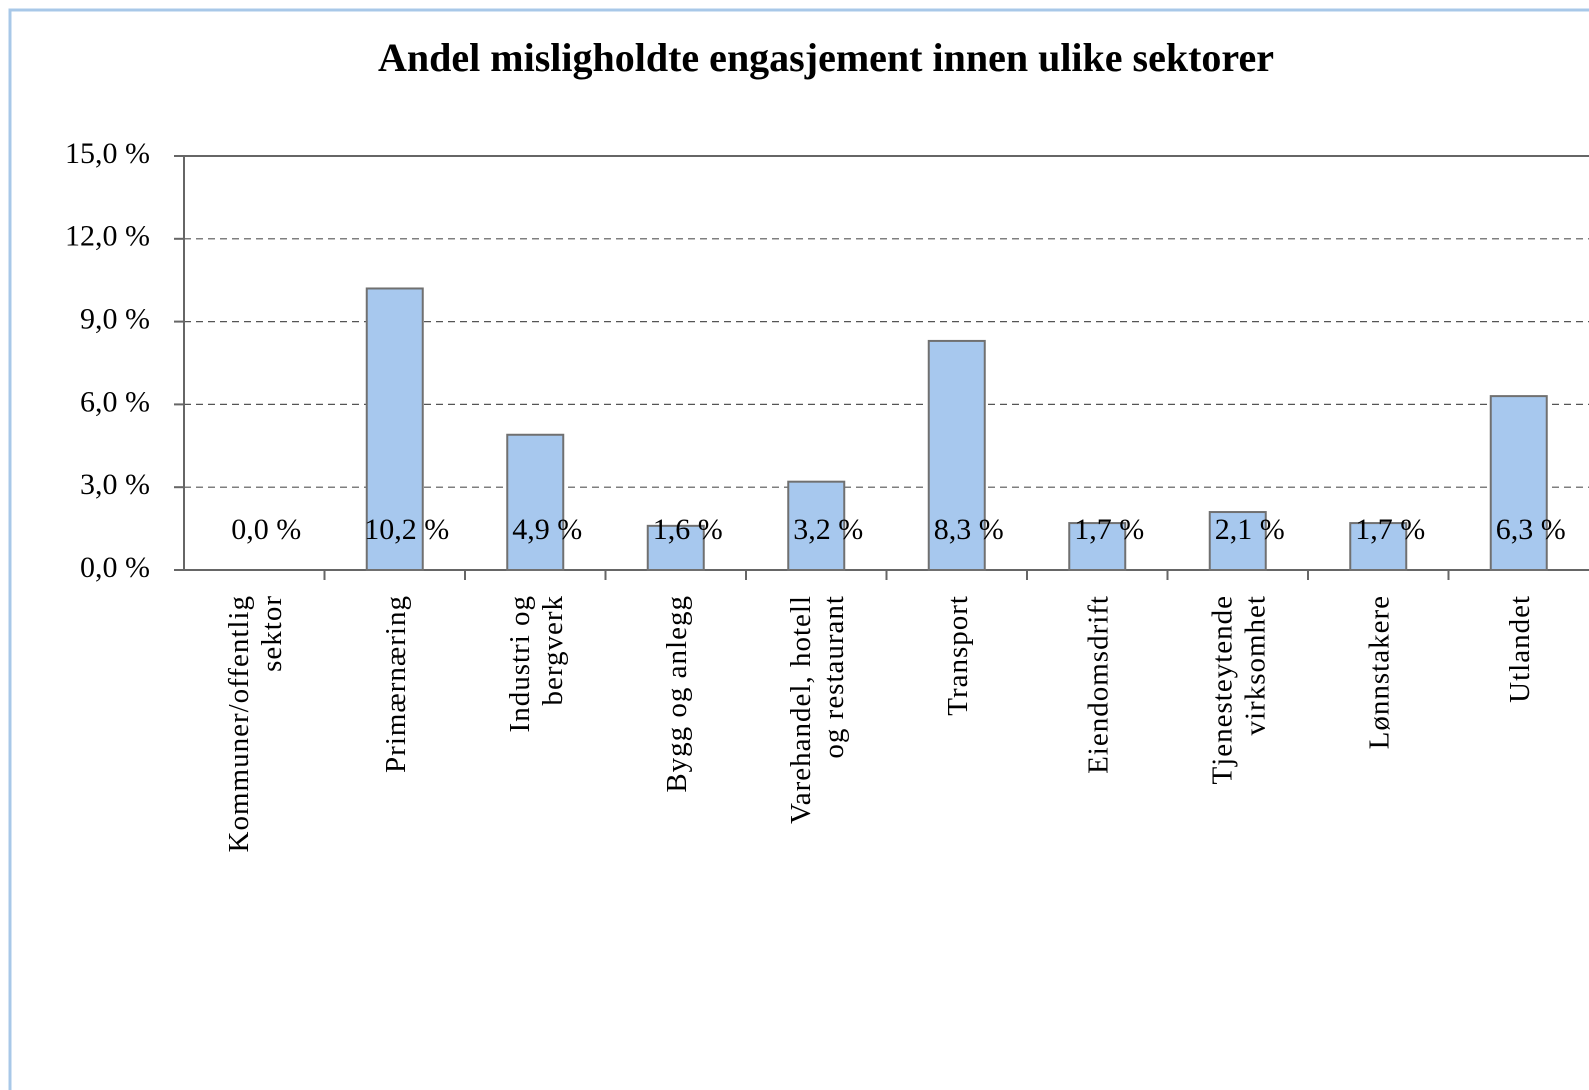 The image size is (1589, 1090). Describe the element at coordinates (1531, 529) in the screenshot. I see `value-label: 6,3 %` at that location.